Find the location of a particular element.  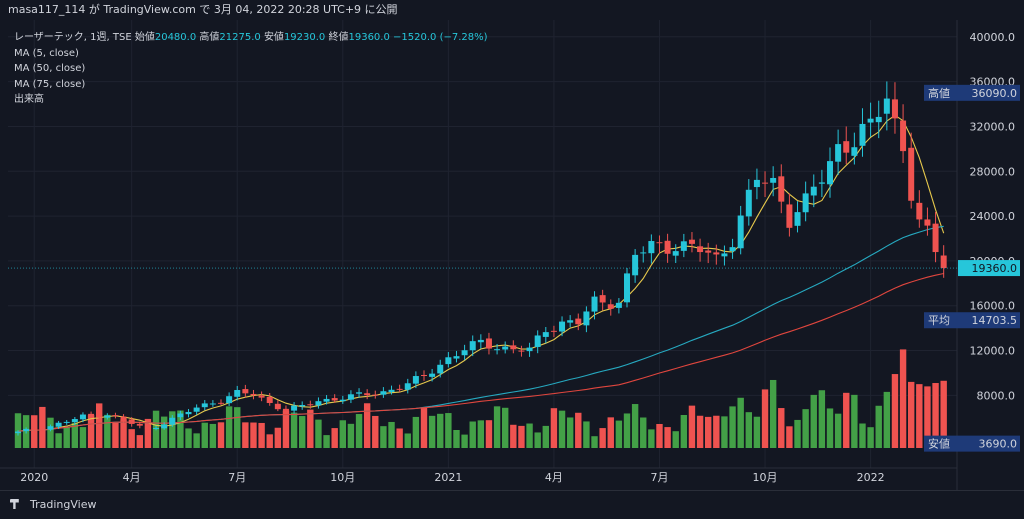

y-tick-label: 32000.0 is located at coordinates (993, 126).